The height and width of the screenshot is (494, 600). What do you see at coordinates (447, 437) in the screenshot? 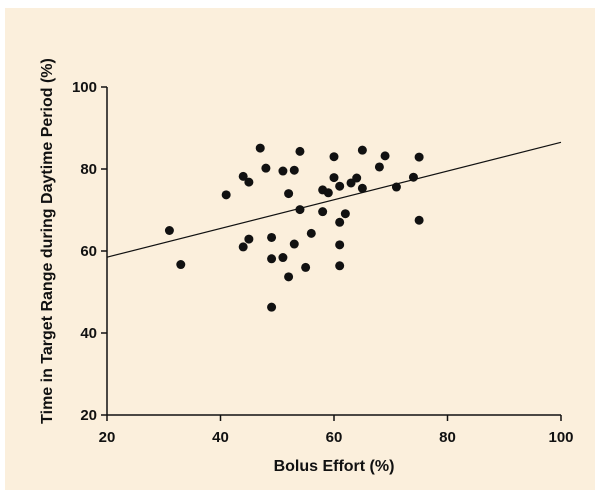
I see `x-tick-label: 80` at bounding box center [447, 437].